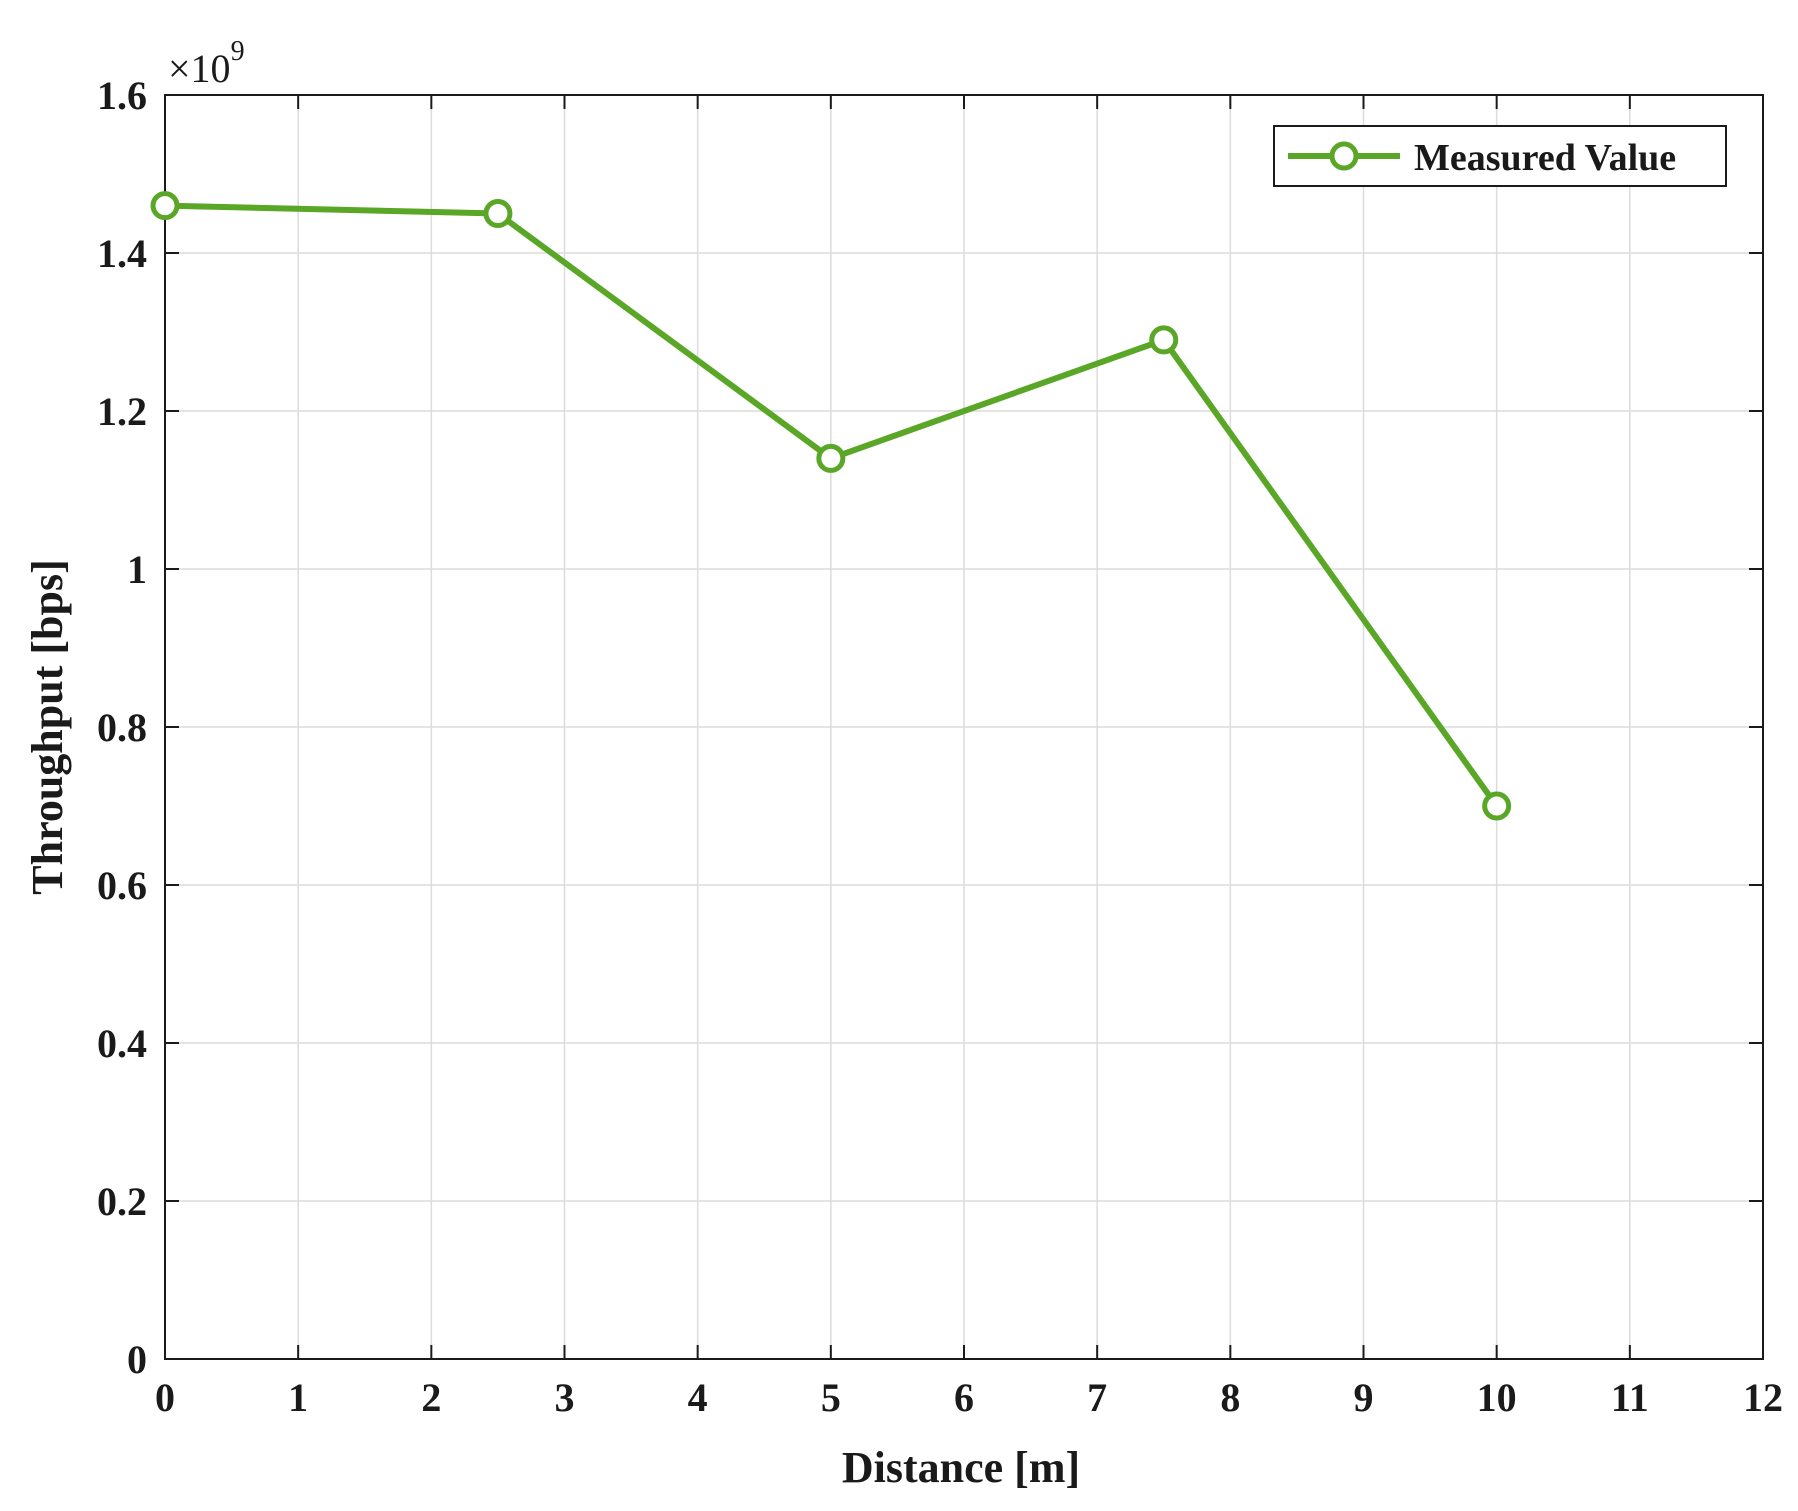  I want to click on legend-marker-sample, so click(1344, 156).